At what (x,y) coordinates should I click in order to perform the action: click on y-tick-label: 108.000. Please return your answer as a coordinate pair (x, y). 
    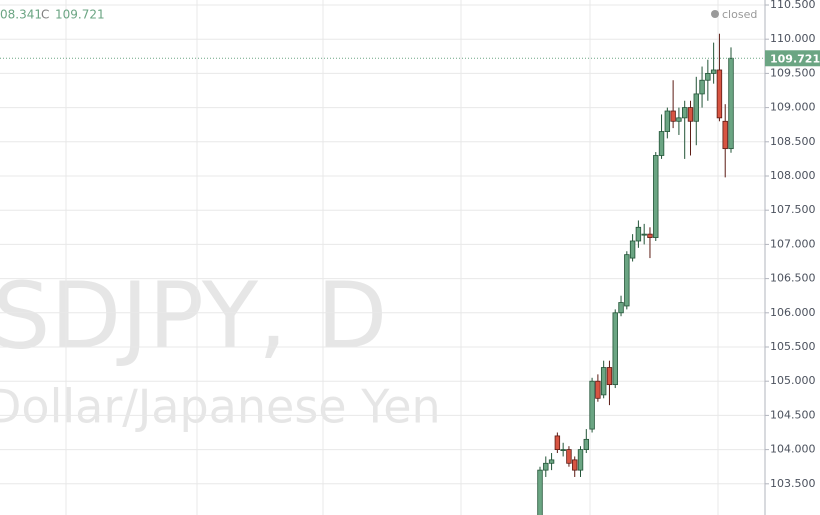
    Looking at the image, I should click on (793, 175).